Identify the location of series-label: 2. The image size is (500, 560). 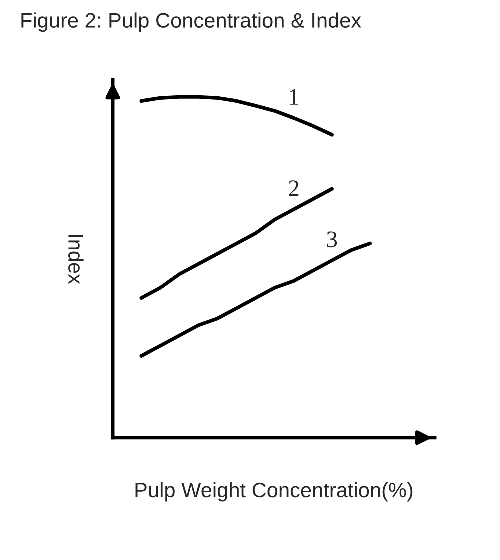
(294, 188).